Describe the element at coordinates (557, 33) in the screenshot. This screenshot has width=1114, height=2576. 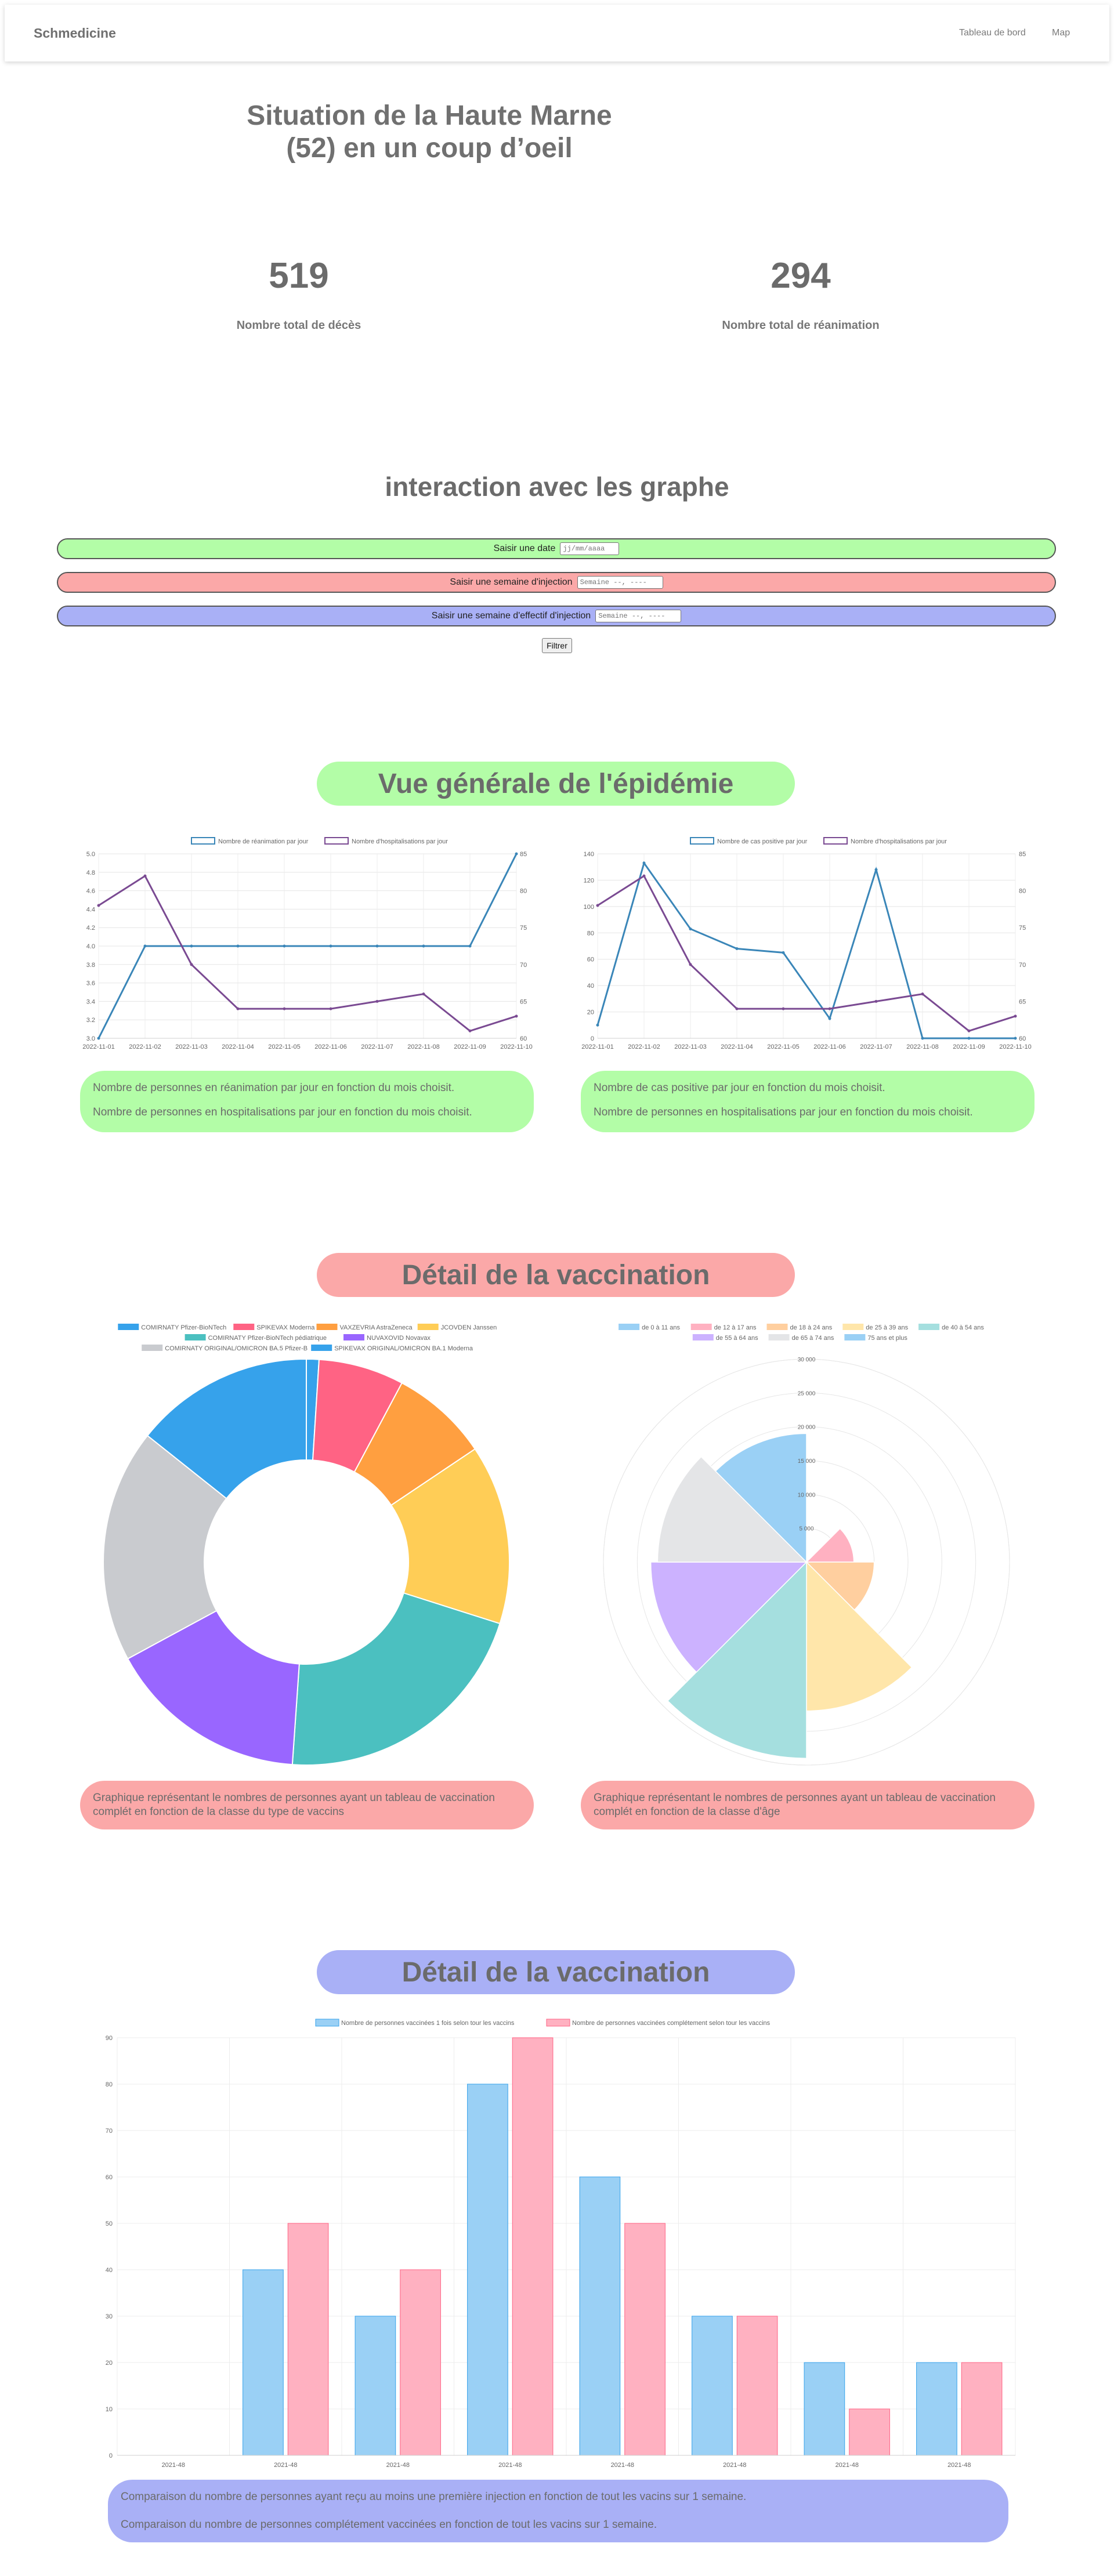
I see `navbar: Schmedicine Tableau de bord Map` at that location.